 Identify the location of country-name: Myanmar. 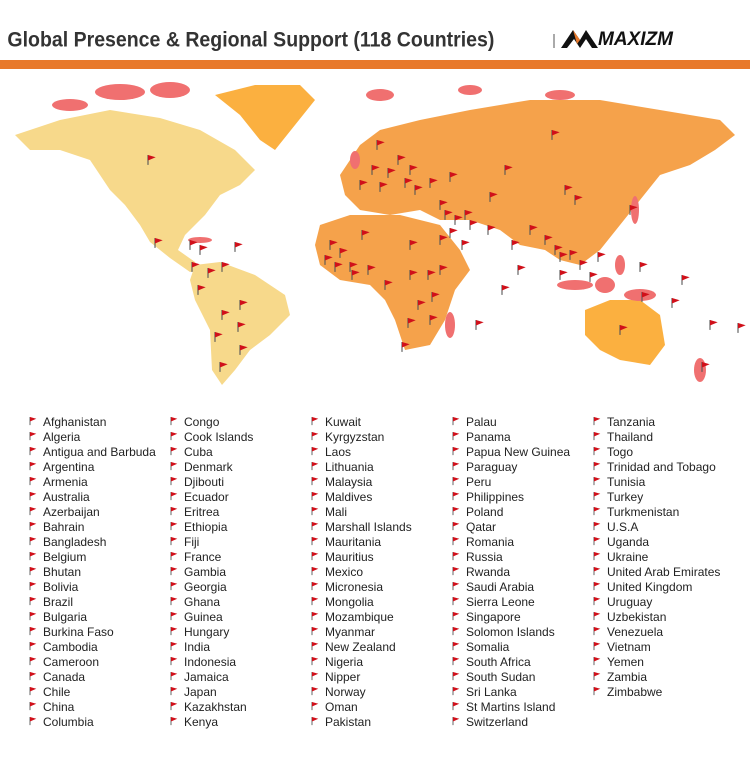
(350, 632).